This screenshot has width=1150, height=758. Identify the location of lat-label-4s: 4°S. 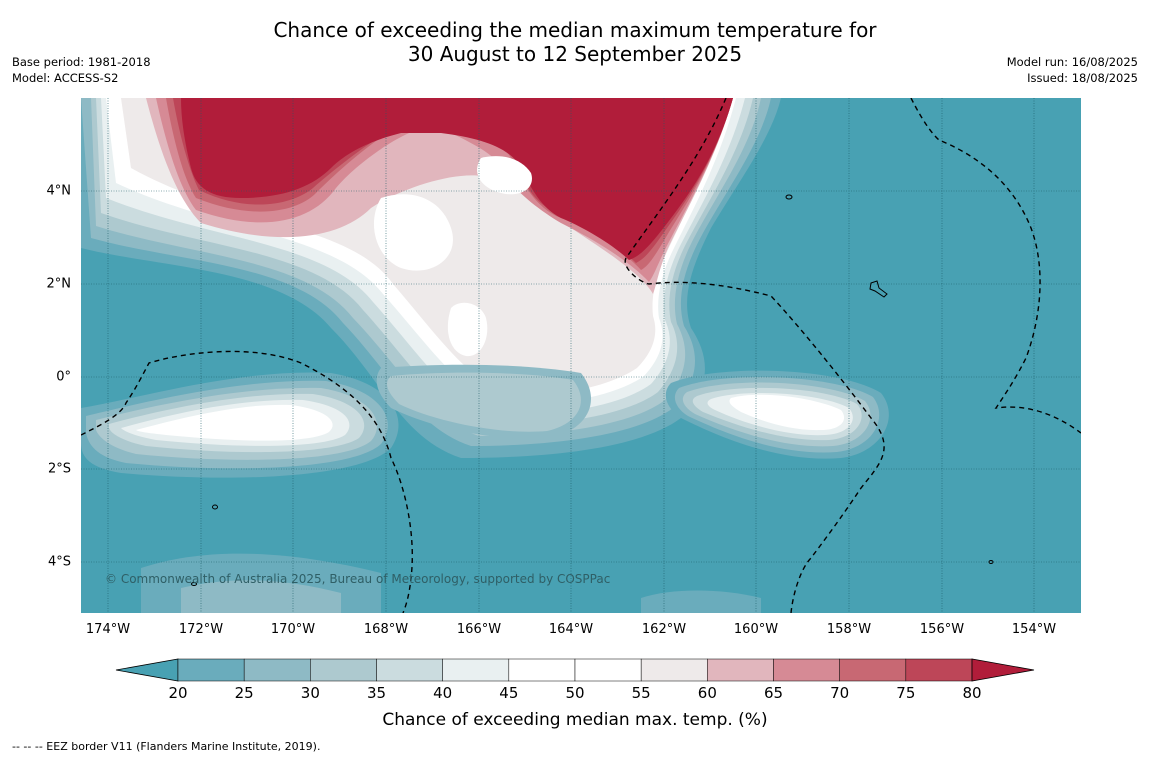
(59, 562).